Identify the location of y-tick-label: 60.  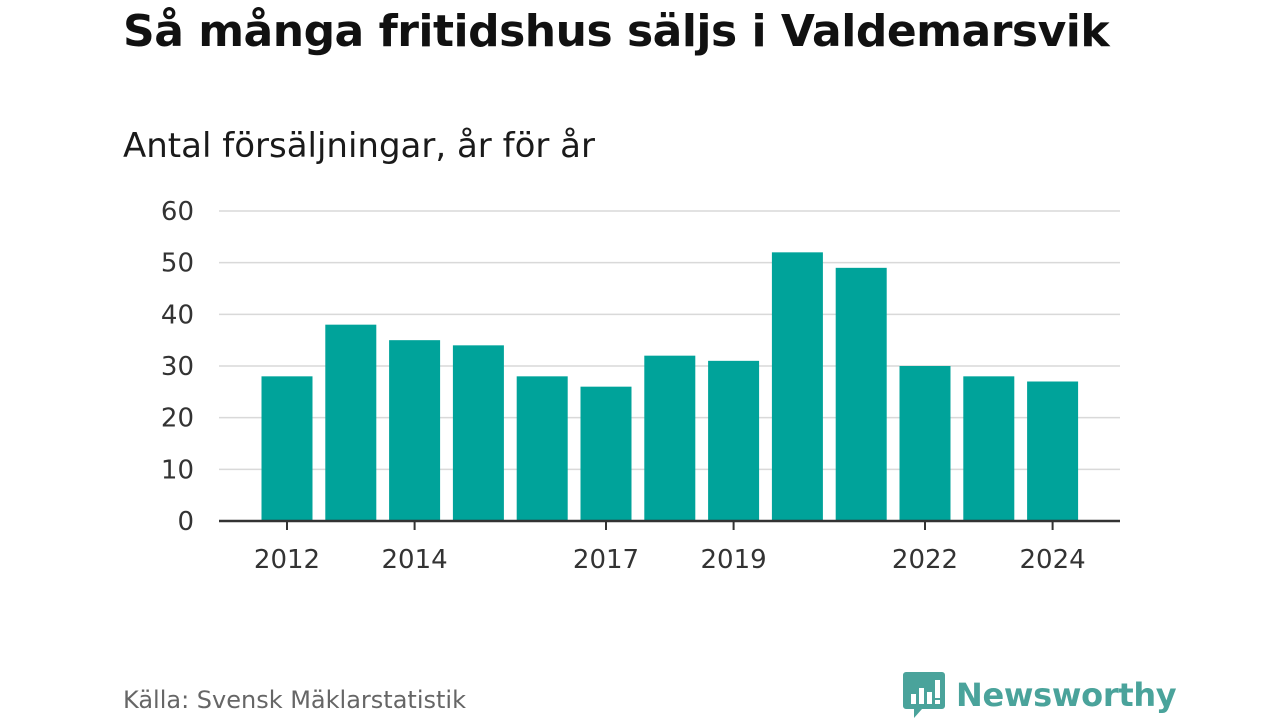
(177, 212).